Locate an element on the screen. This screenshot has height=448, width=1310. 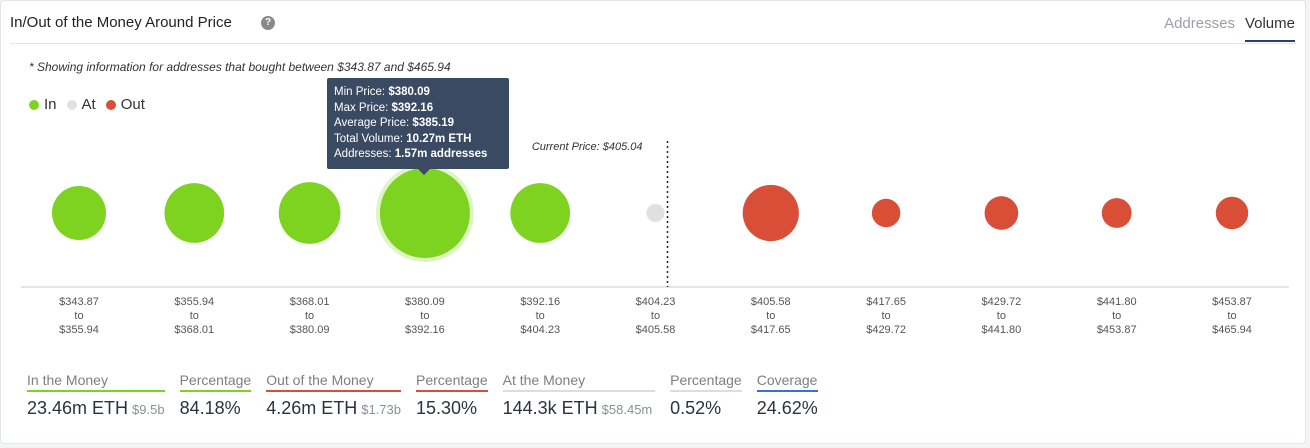
stat-coverage: Coverage 24.62% is located at coordinates (787, 395).